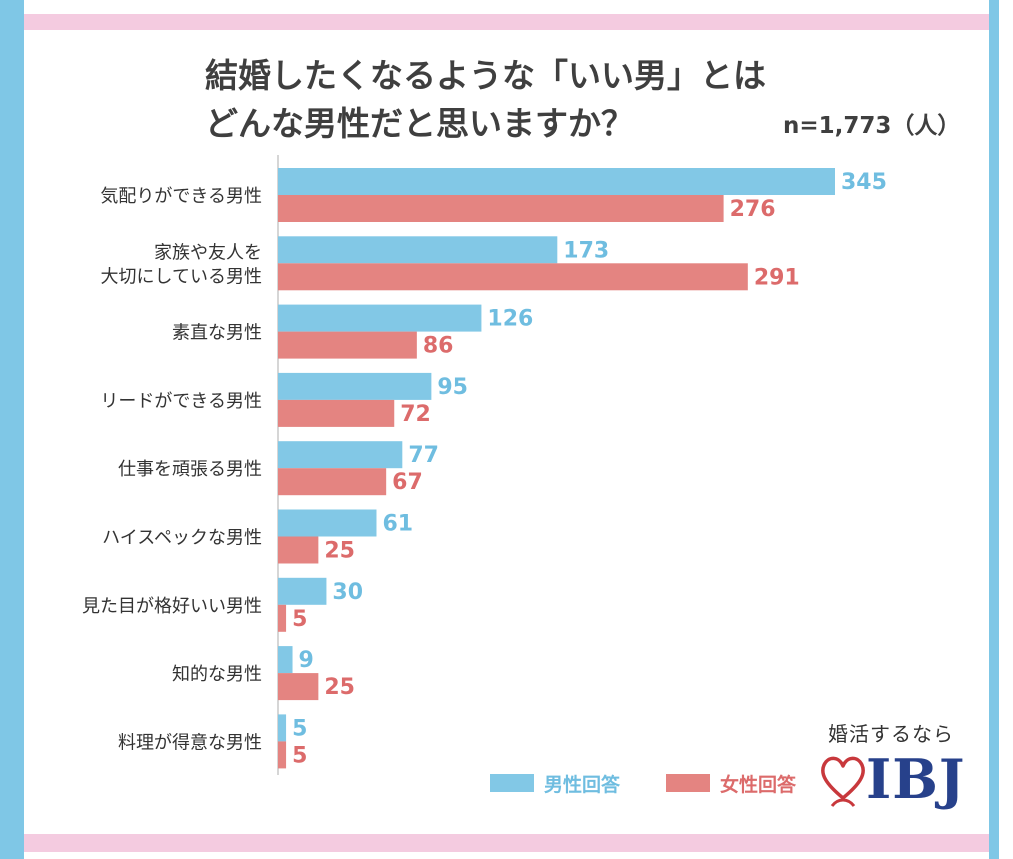  Describe the element at coordinates (397, 524) in the screenshot. I see `value-label-male: 61` at that location.